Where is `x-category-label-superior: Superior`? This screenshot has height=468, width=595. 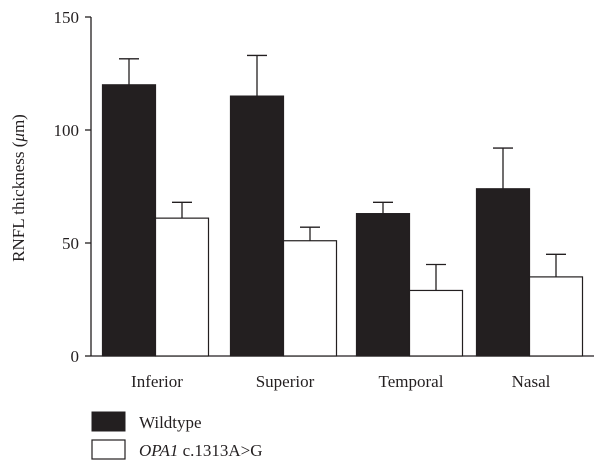
x-category-label-superior: Superior is located at coordinates (285, 381).